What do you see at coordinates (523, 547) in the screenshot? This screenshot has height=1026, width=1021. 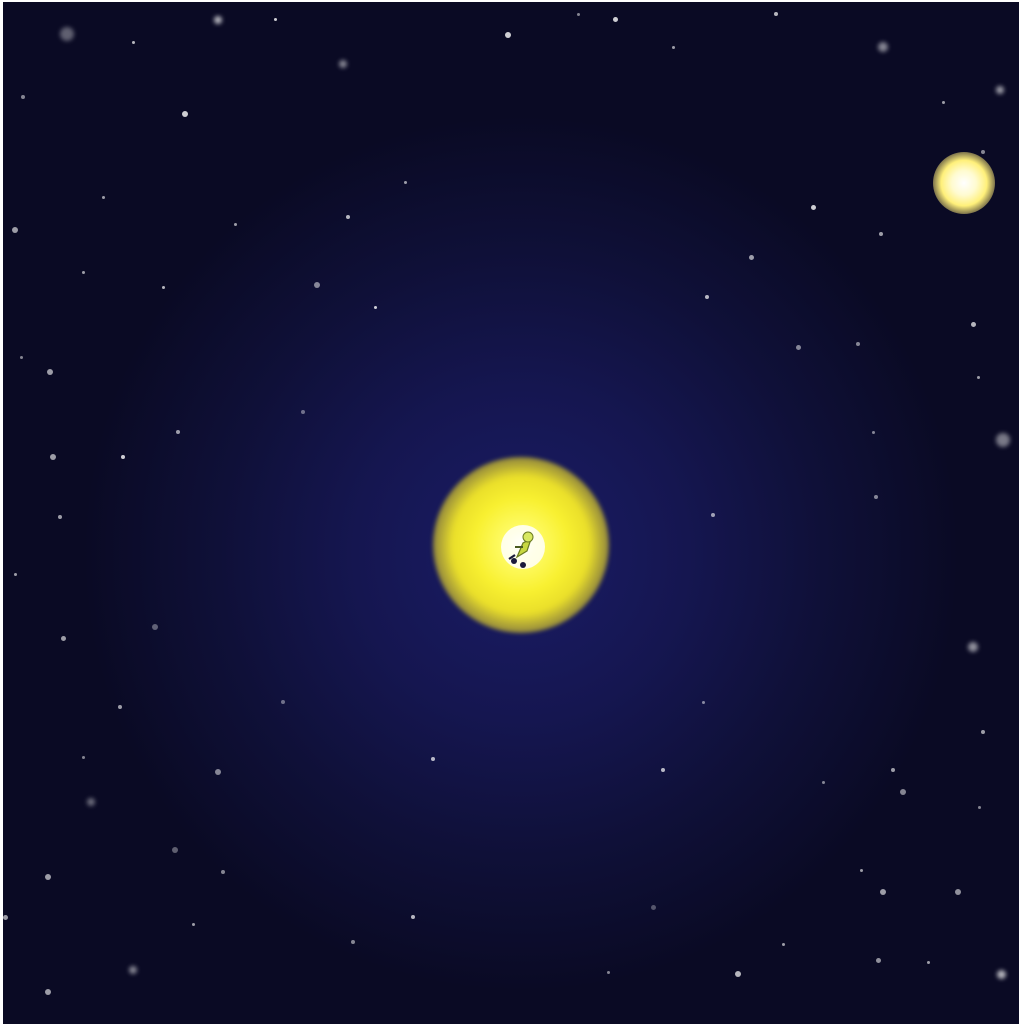 I see `player-character-icon` at bounding box center [523, 547].